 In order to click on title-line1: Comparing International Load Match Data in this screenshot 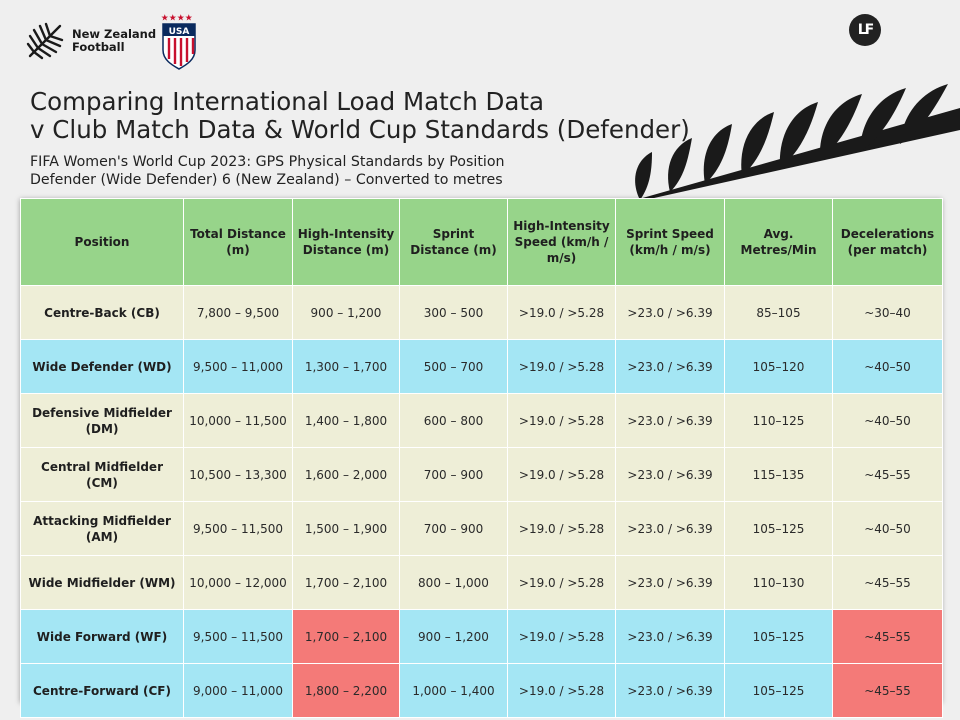, I will do `click(287, 101)`.